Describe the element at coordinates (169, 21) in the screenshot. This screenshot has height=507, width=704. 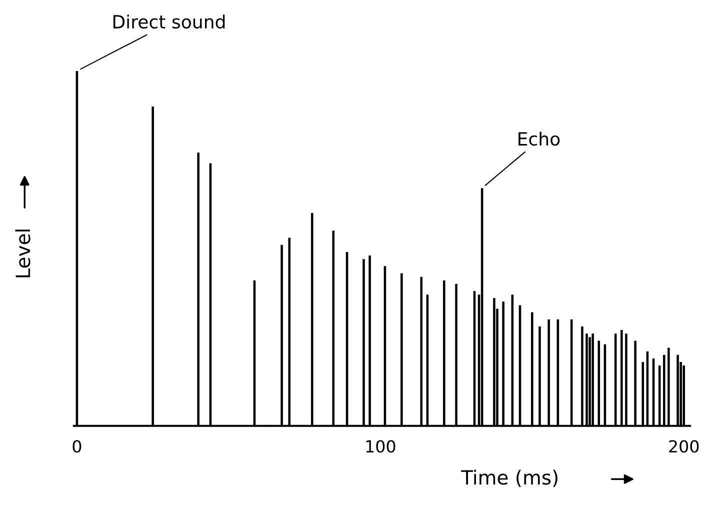
I see `annotation: Direct sound` at that location.